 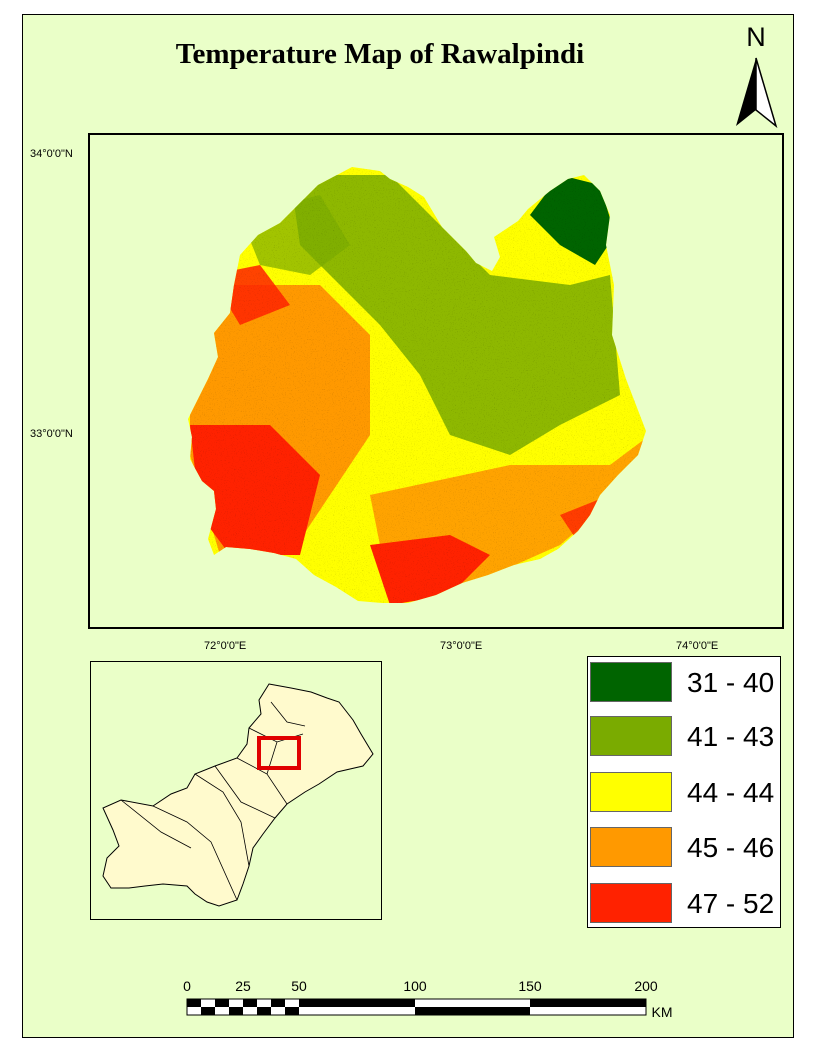 I want to click on scale-unit: KM, so click(x=662, y=1012).